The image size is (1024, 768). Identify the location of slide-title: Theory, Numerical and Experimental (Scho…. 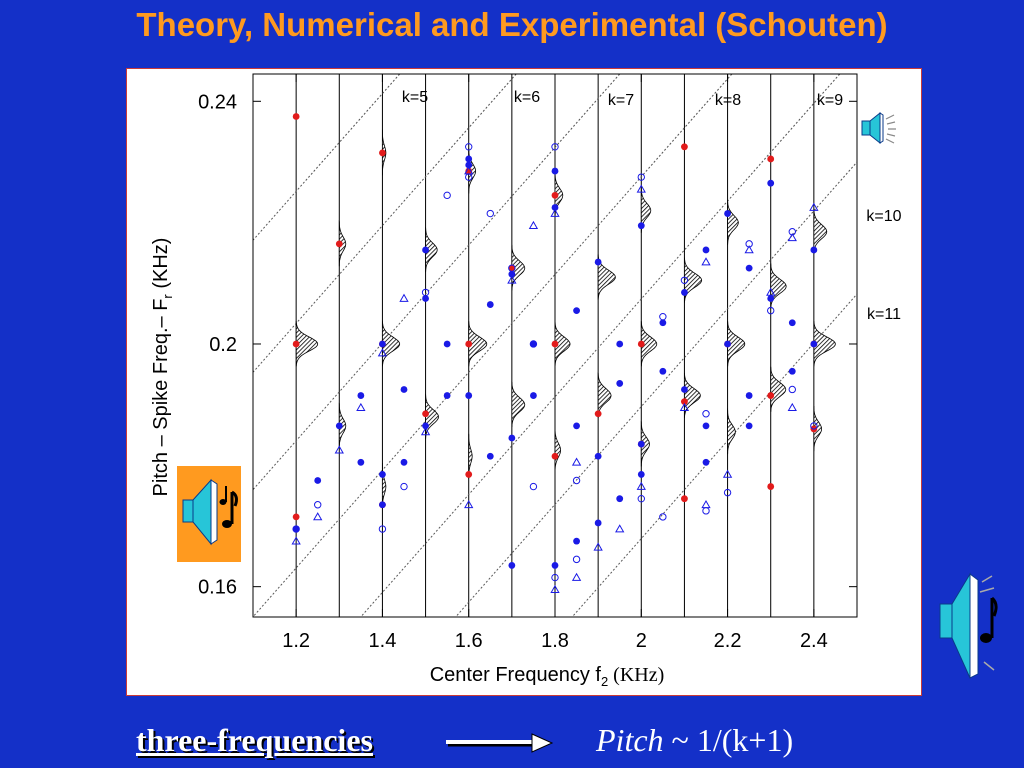
(512, 24).